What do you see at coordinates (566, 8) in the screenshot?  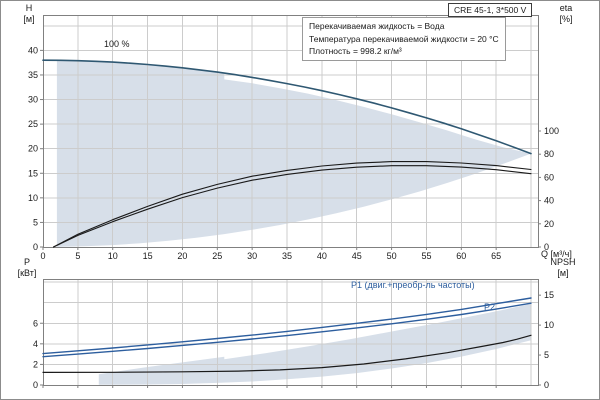 I see `eta-axis-symbol: eta` at bounding box center [566, 8].